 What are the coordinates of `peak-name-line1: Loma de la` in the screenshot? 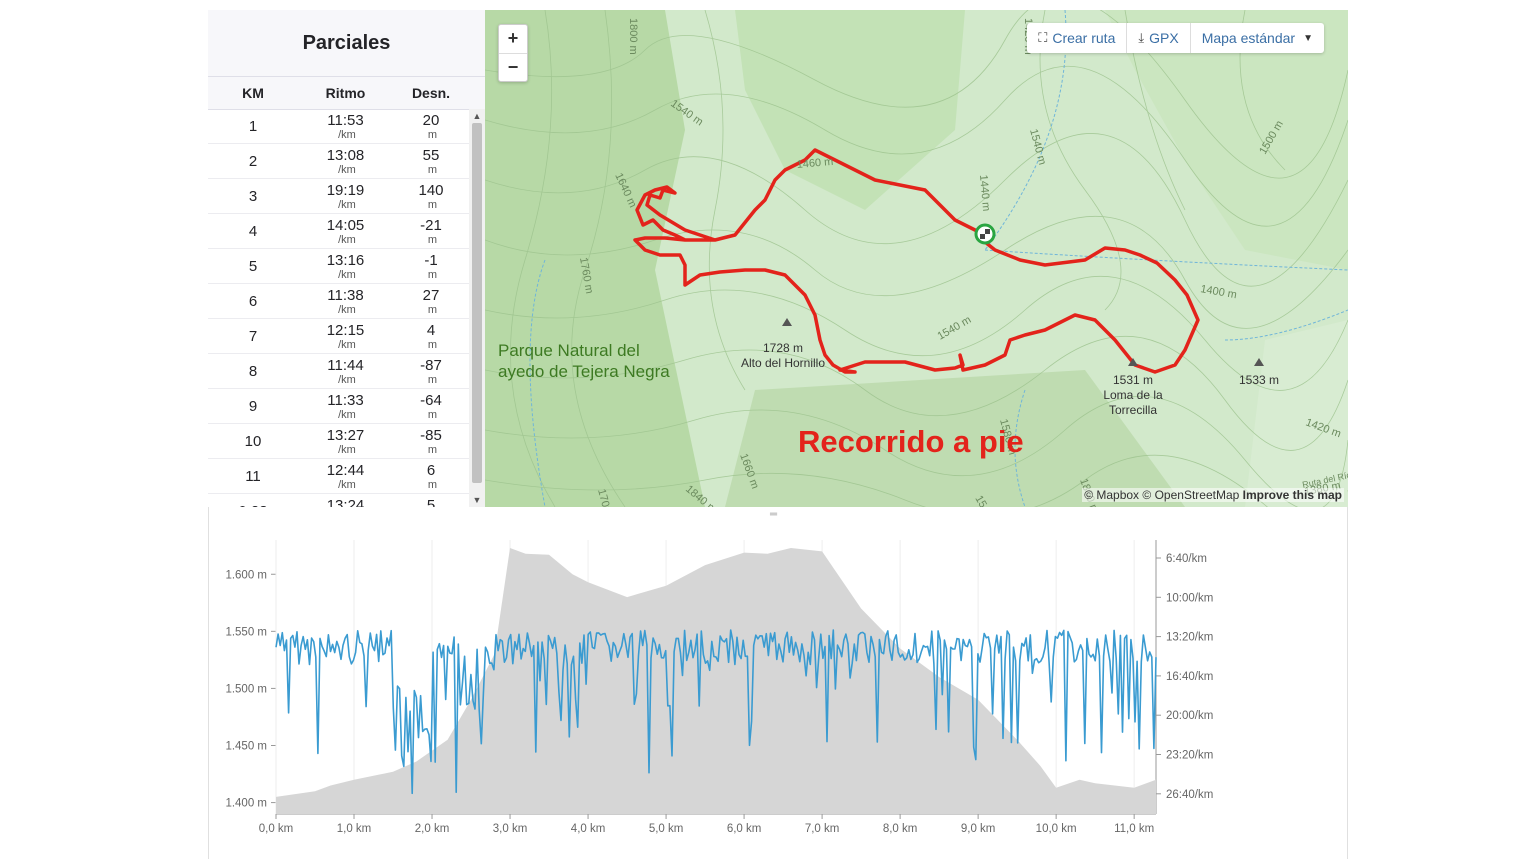 It's located at (1133, 395).